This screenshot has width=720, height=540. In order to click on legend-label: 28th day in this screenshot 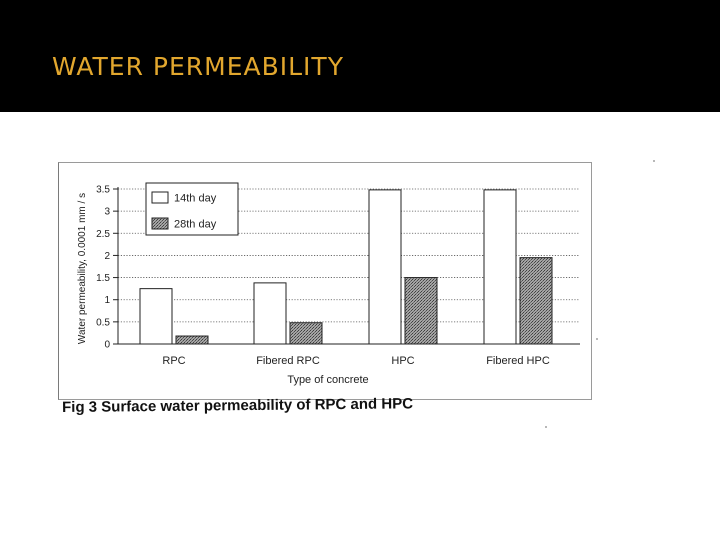, I will do `click(195, 225)`.